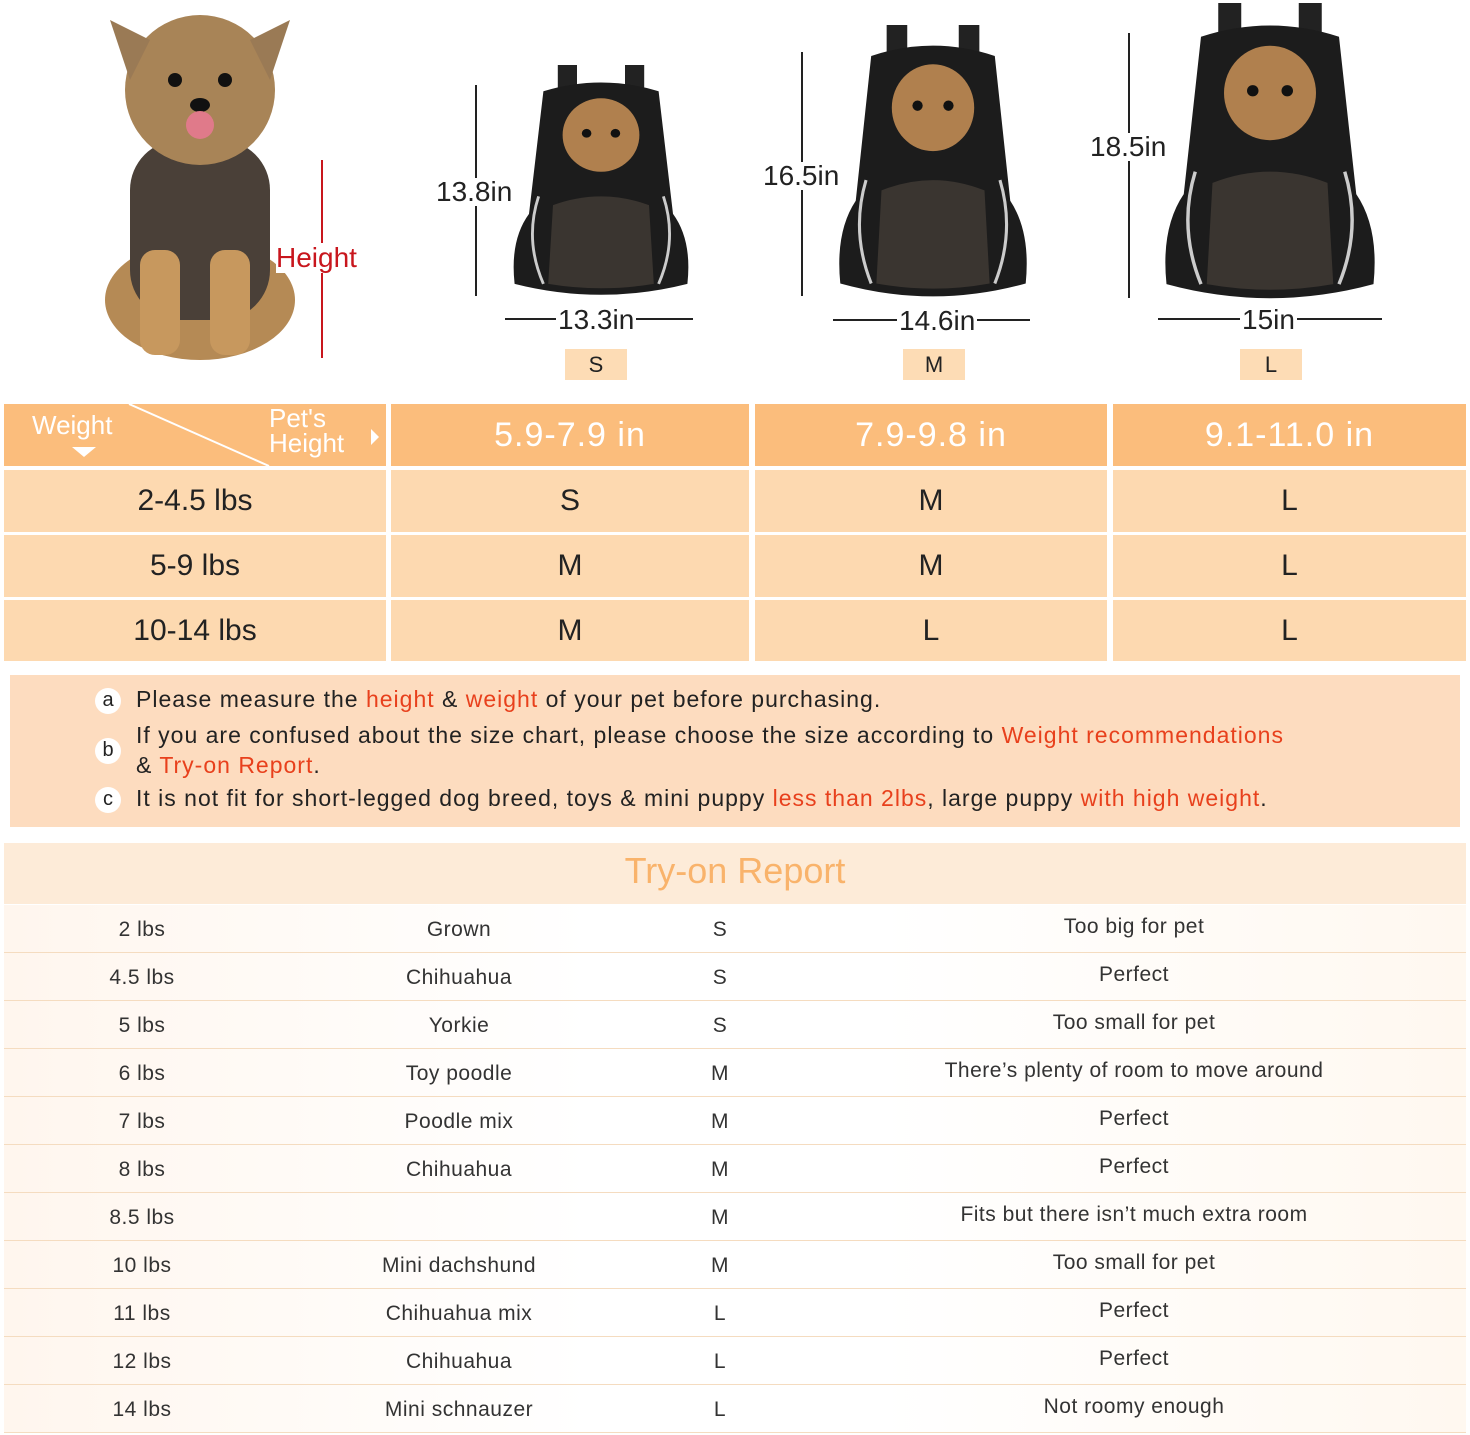 The width and height of the screenshot is (1470, 1435). I want to click on try-on-report-title: Try-on Report, so click(735, 873).